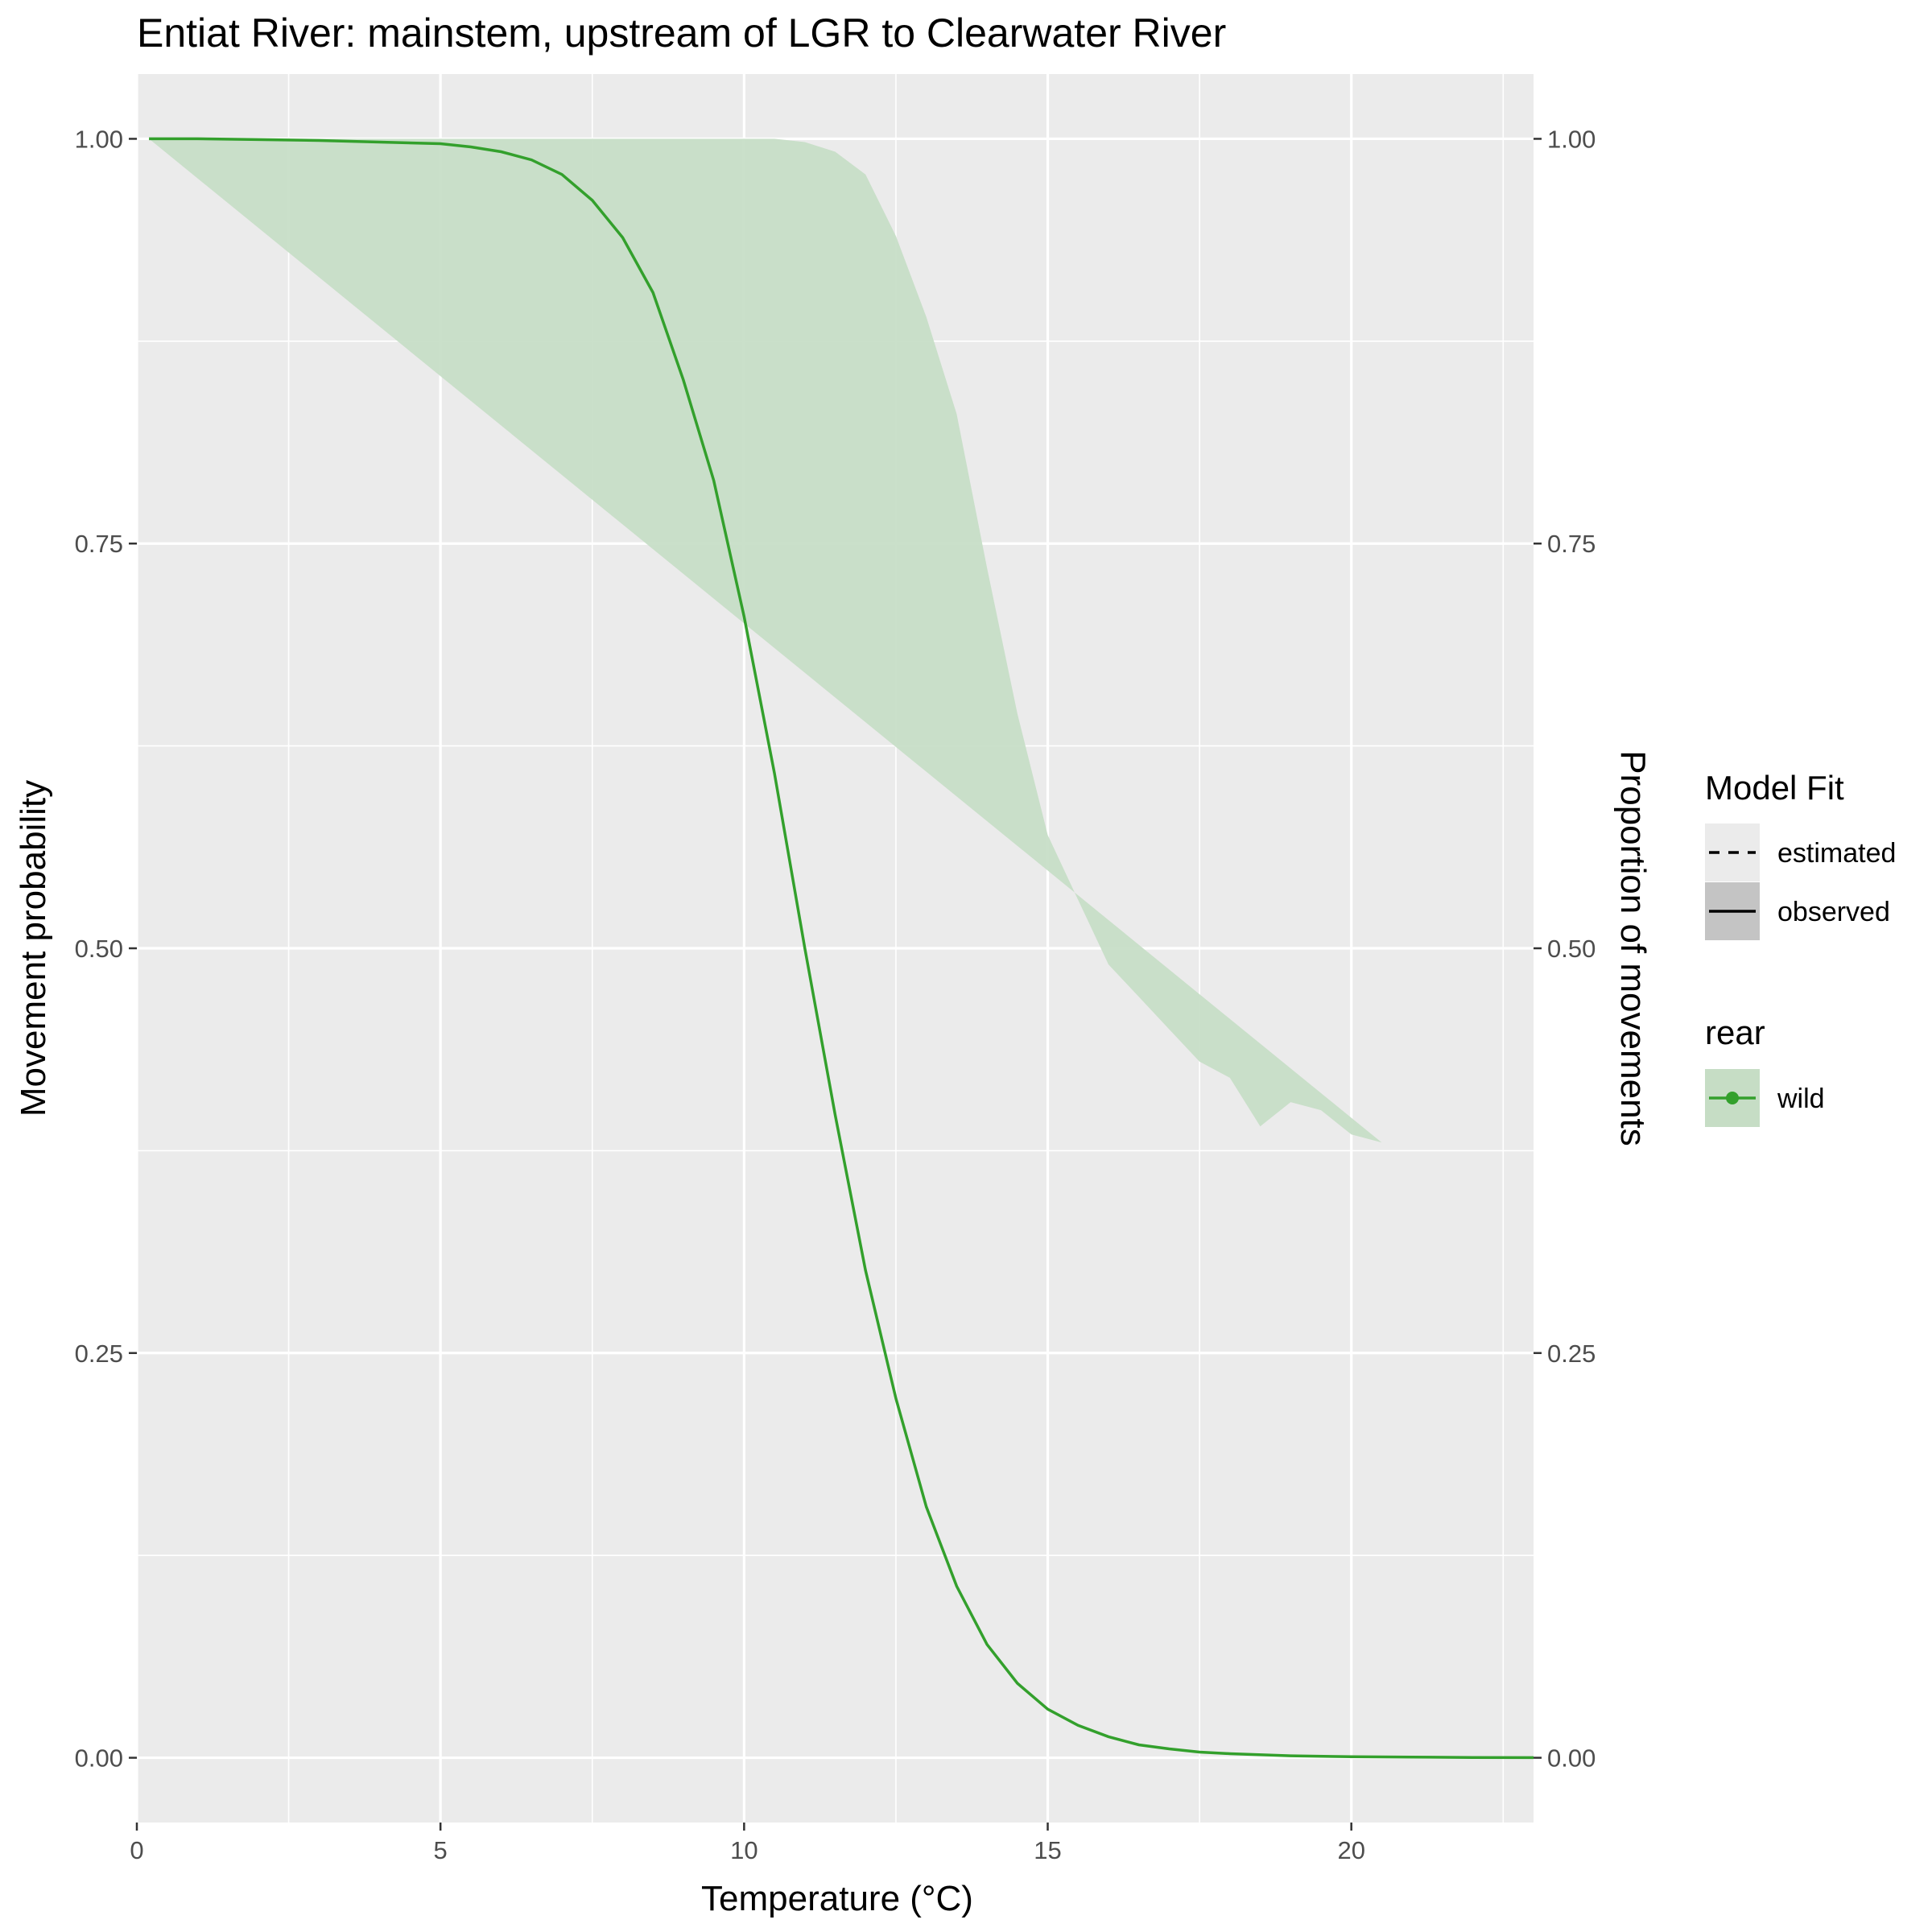 This screenshot has height=1932, width=1932. Describe the element at coordinates (99, 544) in the screenshot. I see `y-tick-label-left: 0.75` at that location.